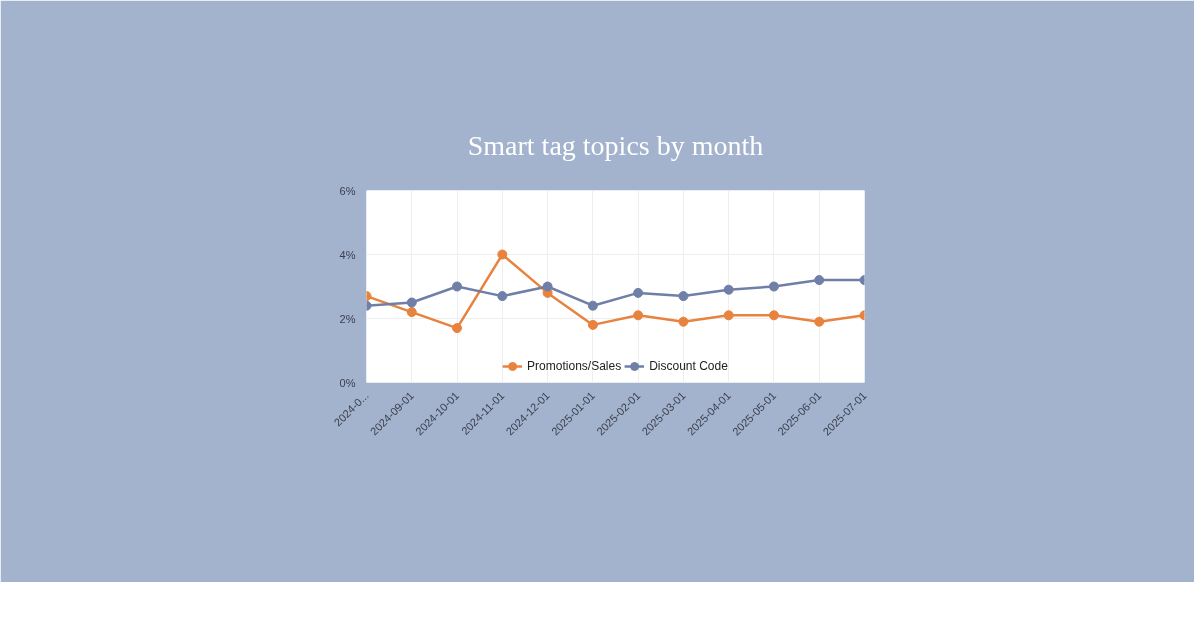 The width and height of the screenshot is (1200, 627). I want to click on chart-title: Smart tag topics by month, so click(615, 145).